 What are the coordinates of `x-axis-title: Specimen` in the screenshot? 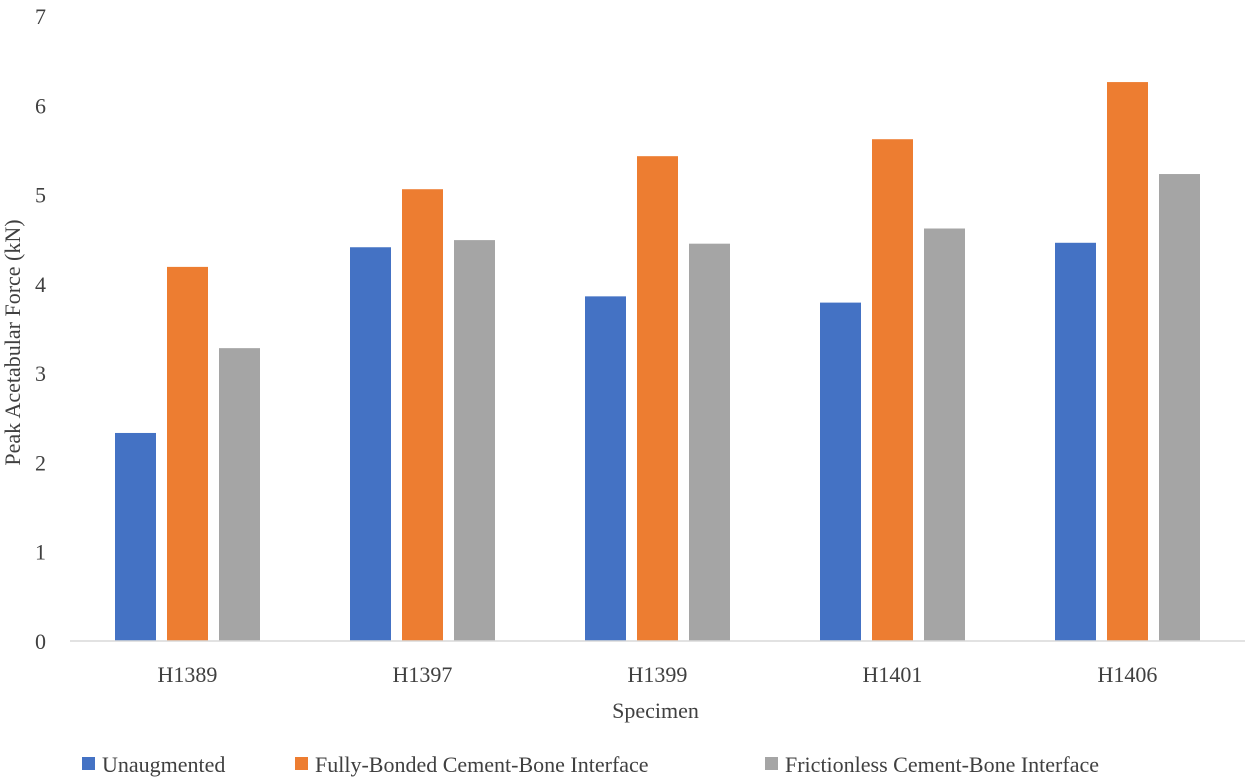 It's located at (655, 710).